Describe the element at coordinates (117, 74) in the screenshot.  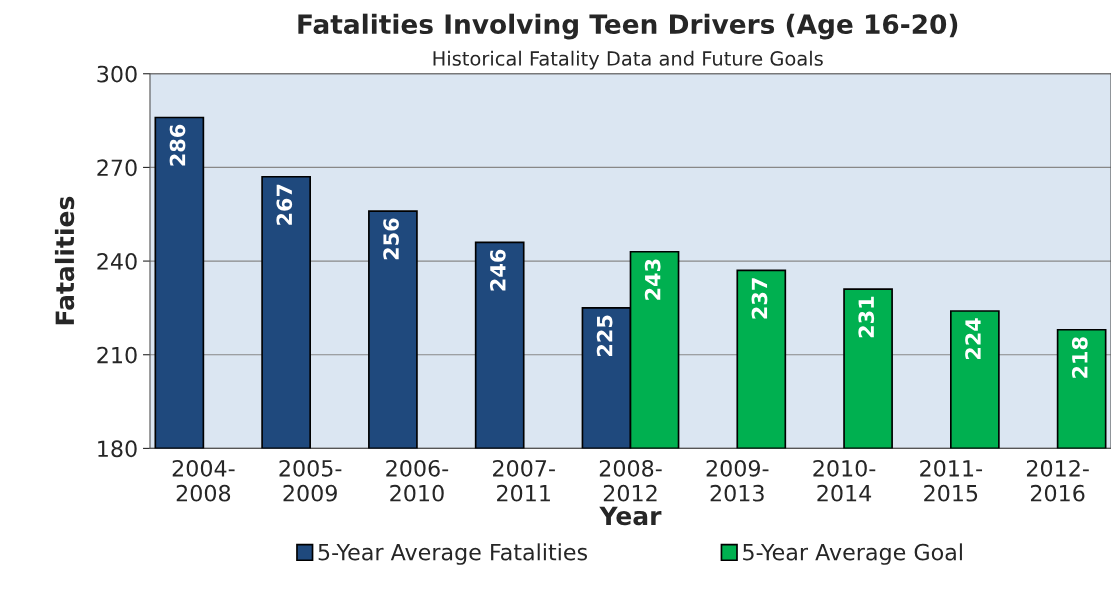
I see `y-tick-label: 300` at that location.